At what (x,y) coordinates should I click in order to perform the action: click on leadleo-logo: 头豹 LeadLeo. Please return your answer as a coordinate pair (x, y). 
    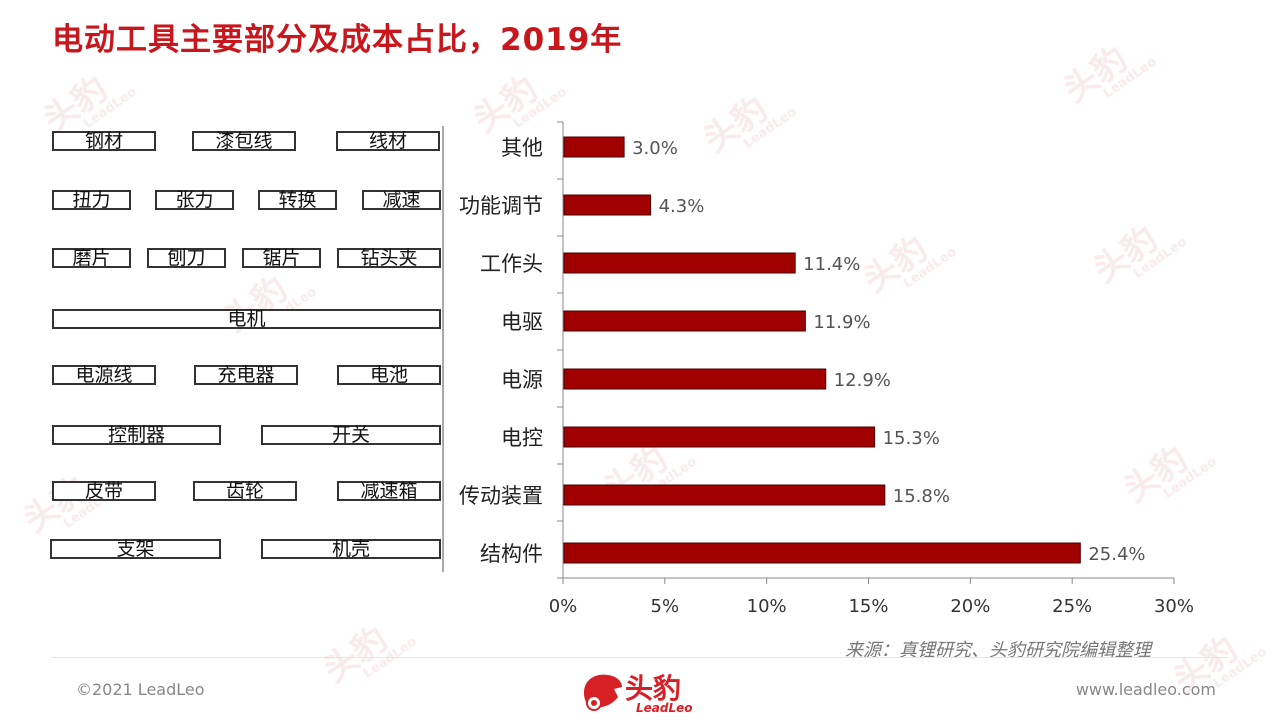
    Looking at the image, I should click on (643, 691).